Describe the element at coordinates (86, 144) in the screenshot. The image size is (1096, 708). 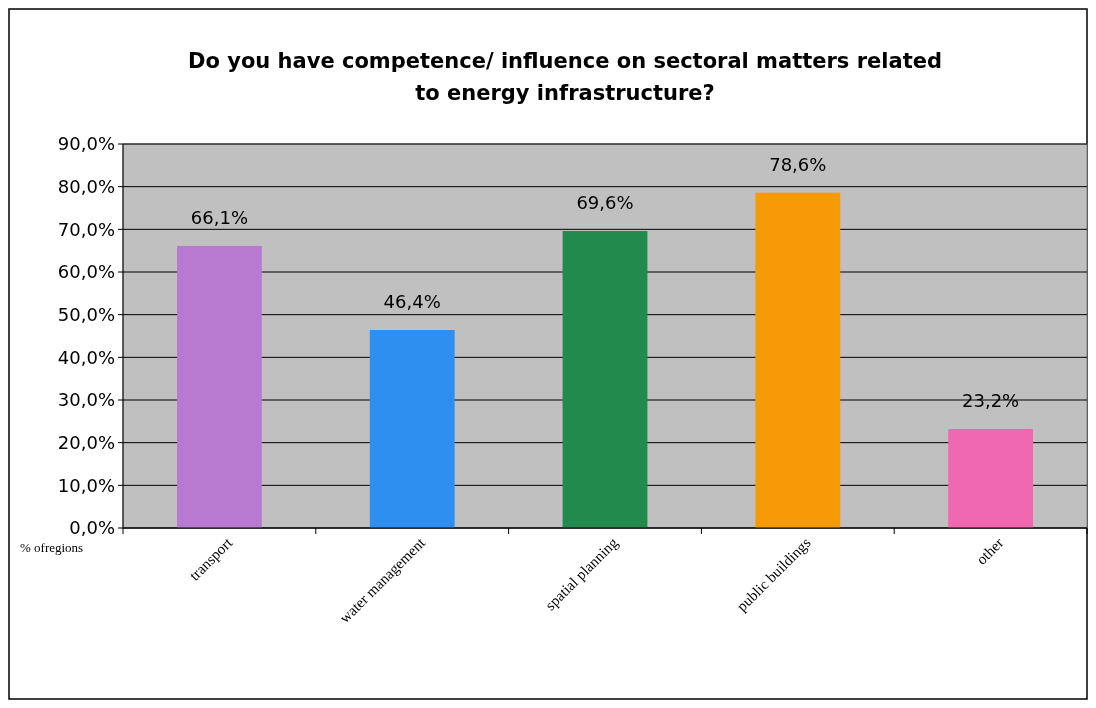
I see `y-tick-label: 90,0%` at that location.